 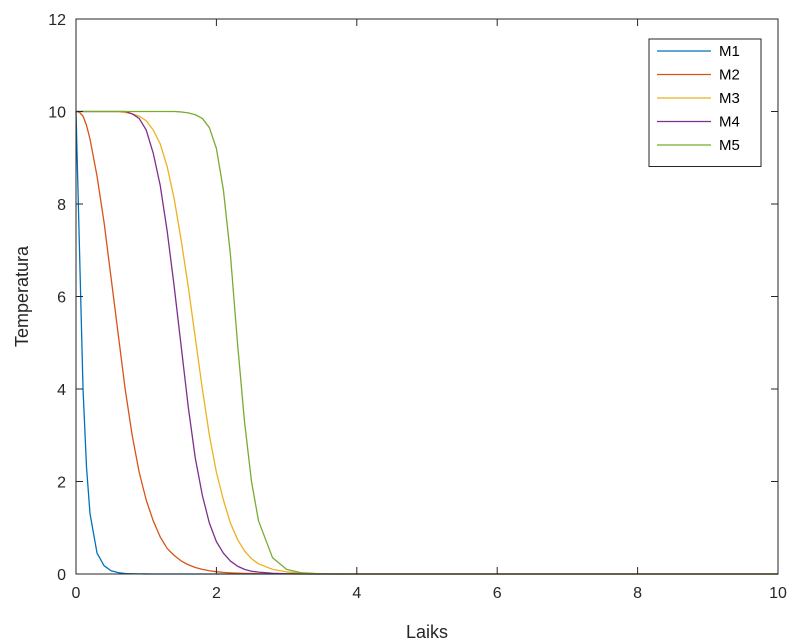 What do you see at coordinates (216, 593) in the screenshot?
I see `x-tick-label: 2` at bounding box center [216, 593].